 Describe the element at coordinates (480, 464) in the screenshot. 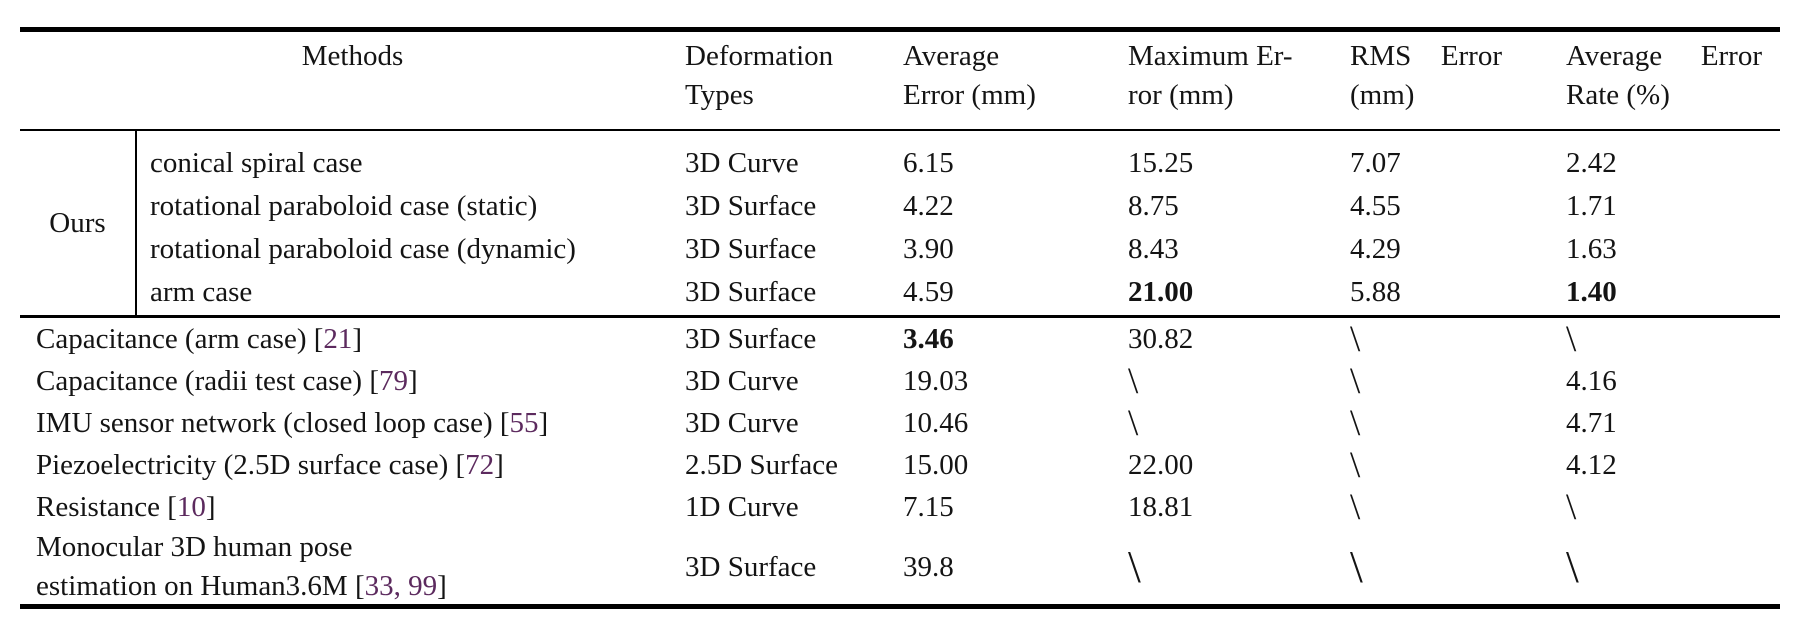

I see `citation-link: 72` at that location.